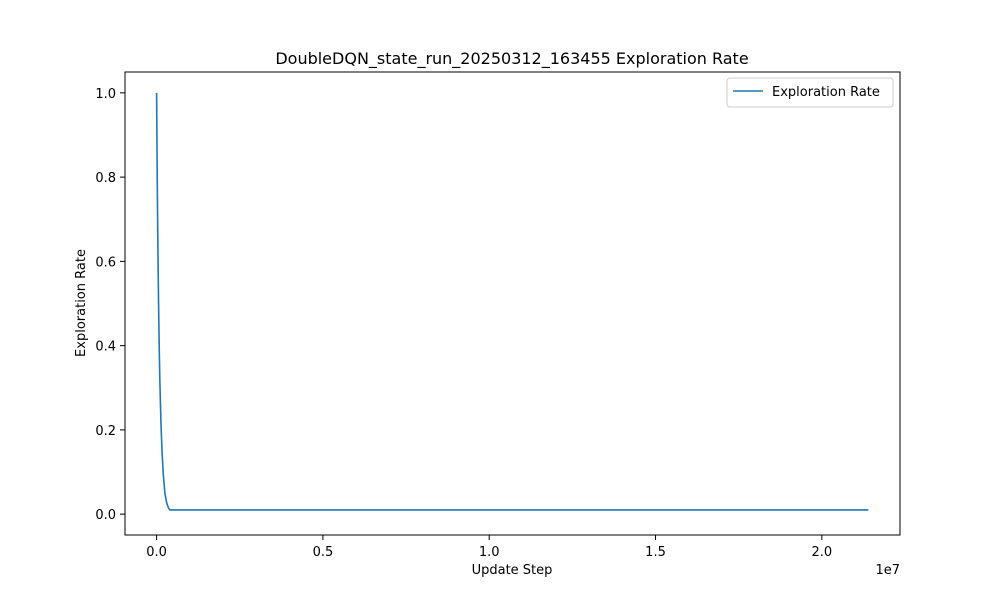 The image size is (1000, 600). Describe the element at coordinates (105, 347) in the screenshot. I see `y-tick-label: 0.4` at that location.